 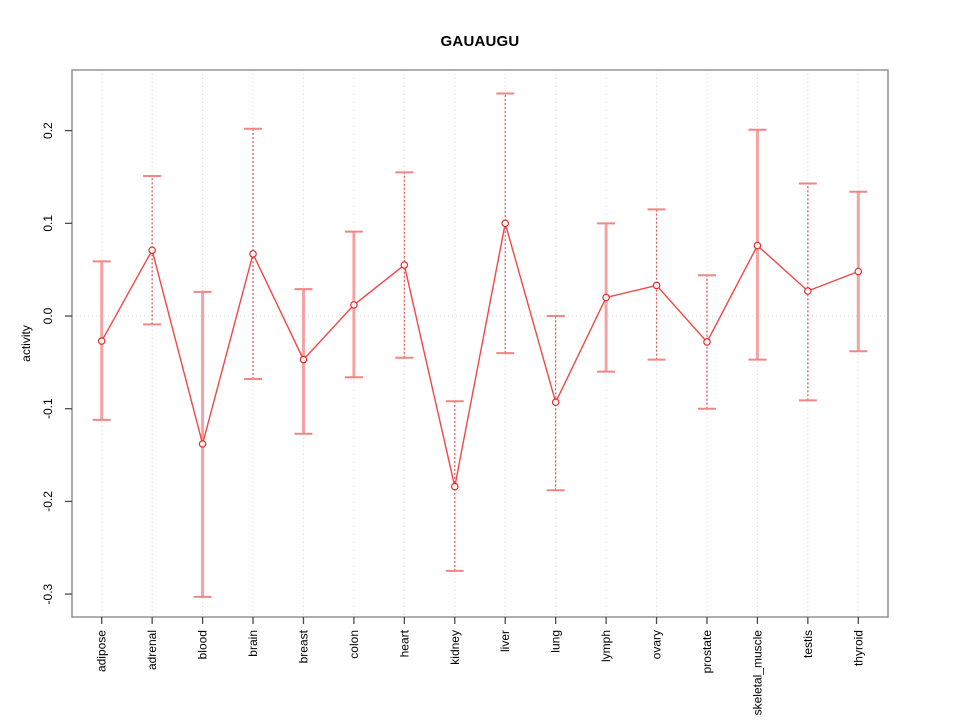 I want to click on svg-text: liver, so click(x=505, y=641).